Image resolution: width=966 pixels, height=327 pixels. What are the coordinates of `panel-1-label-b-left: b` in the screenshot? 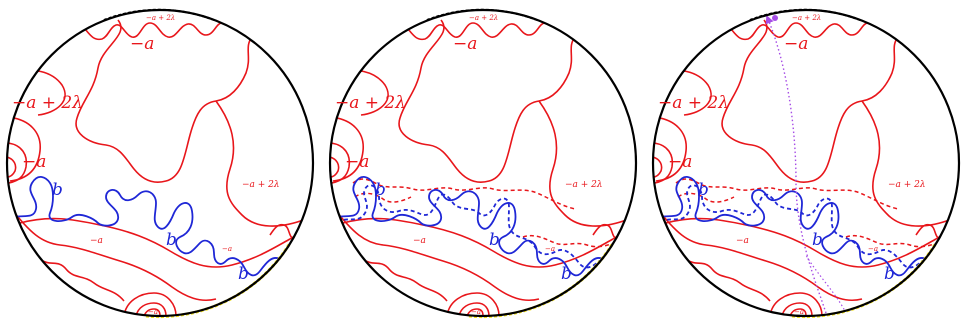 It's located at (57, 190).